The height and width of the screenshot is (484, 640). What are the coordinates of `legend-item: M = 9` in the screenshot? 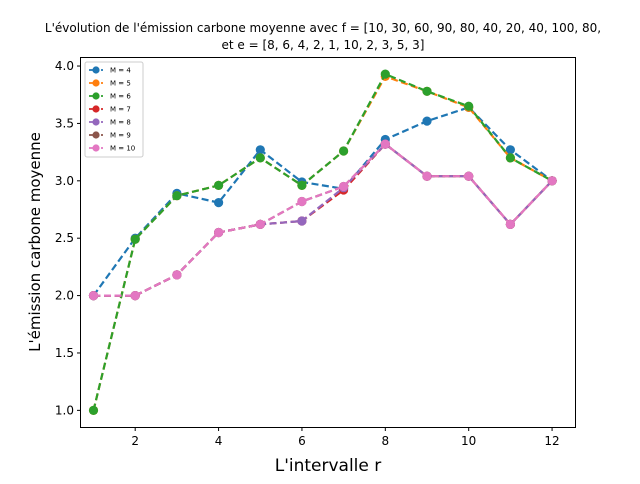 It's located at (110, 135).